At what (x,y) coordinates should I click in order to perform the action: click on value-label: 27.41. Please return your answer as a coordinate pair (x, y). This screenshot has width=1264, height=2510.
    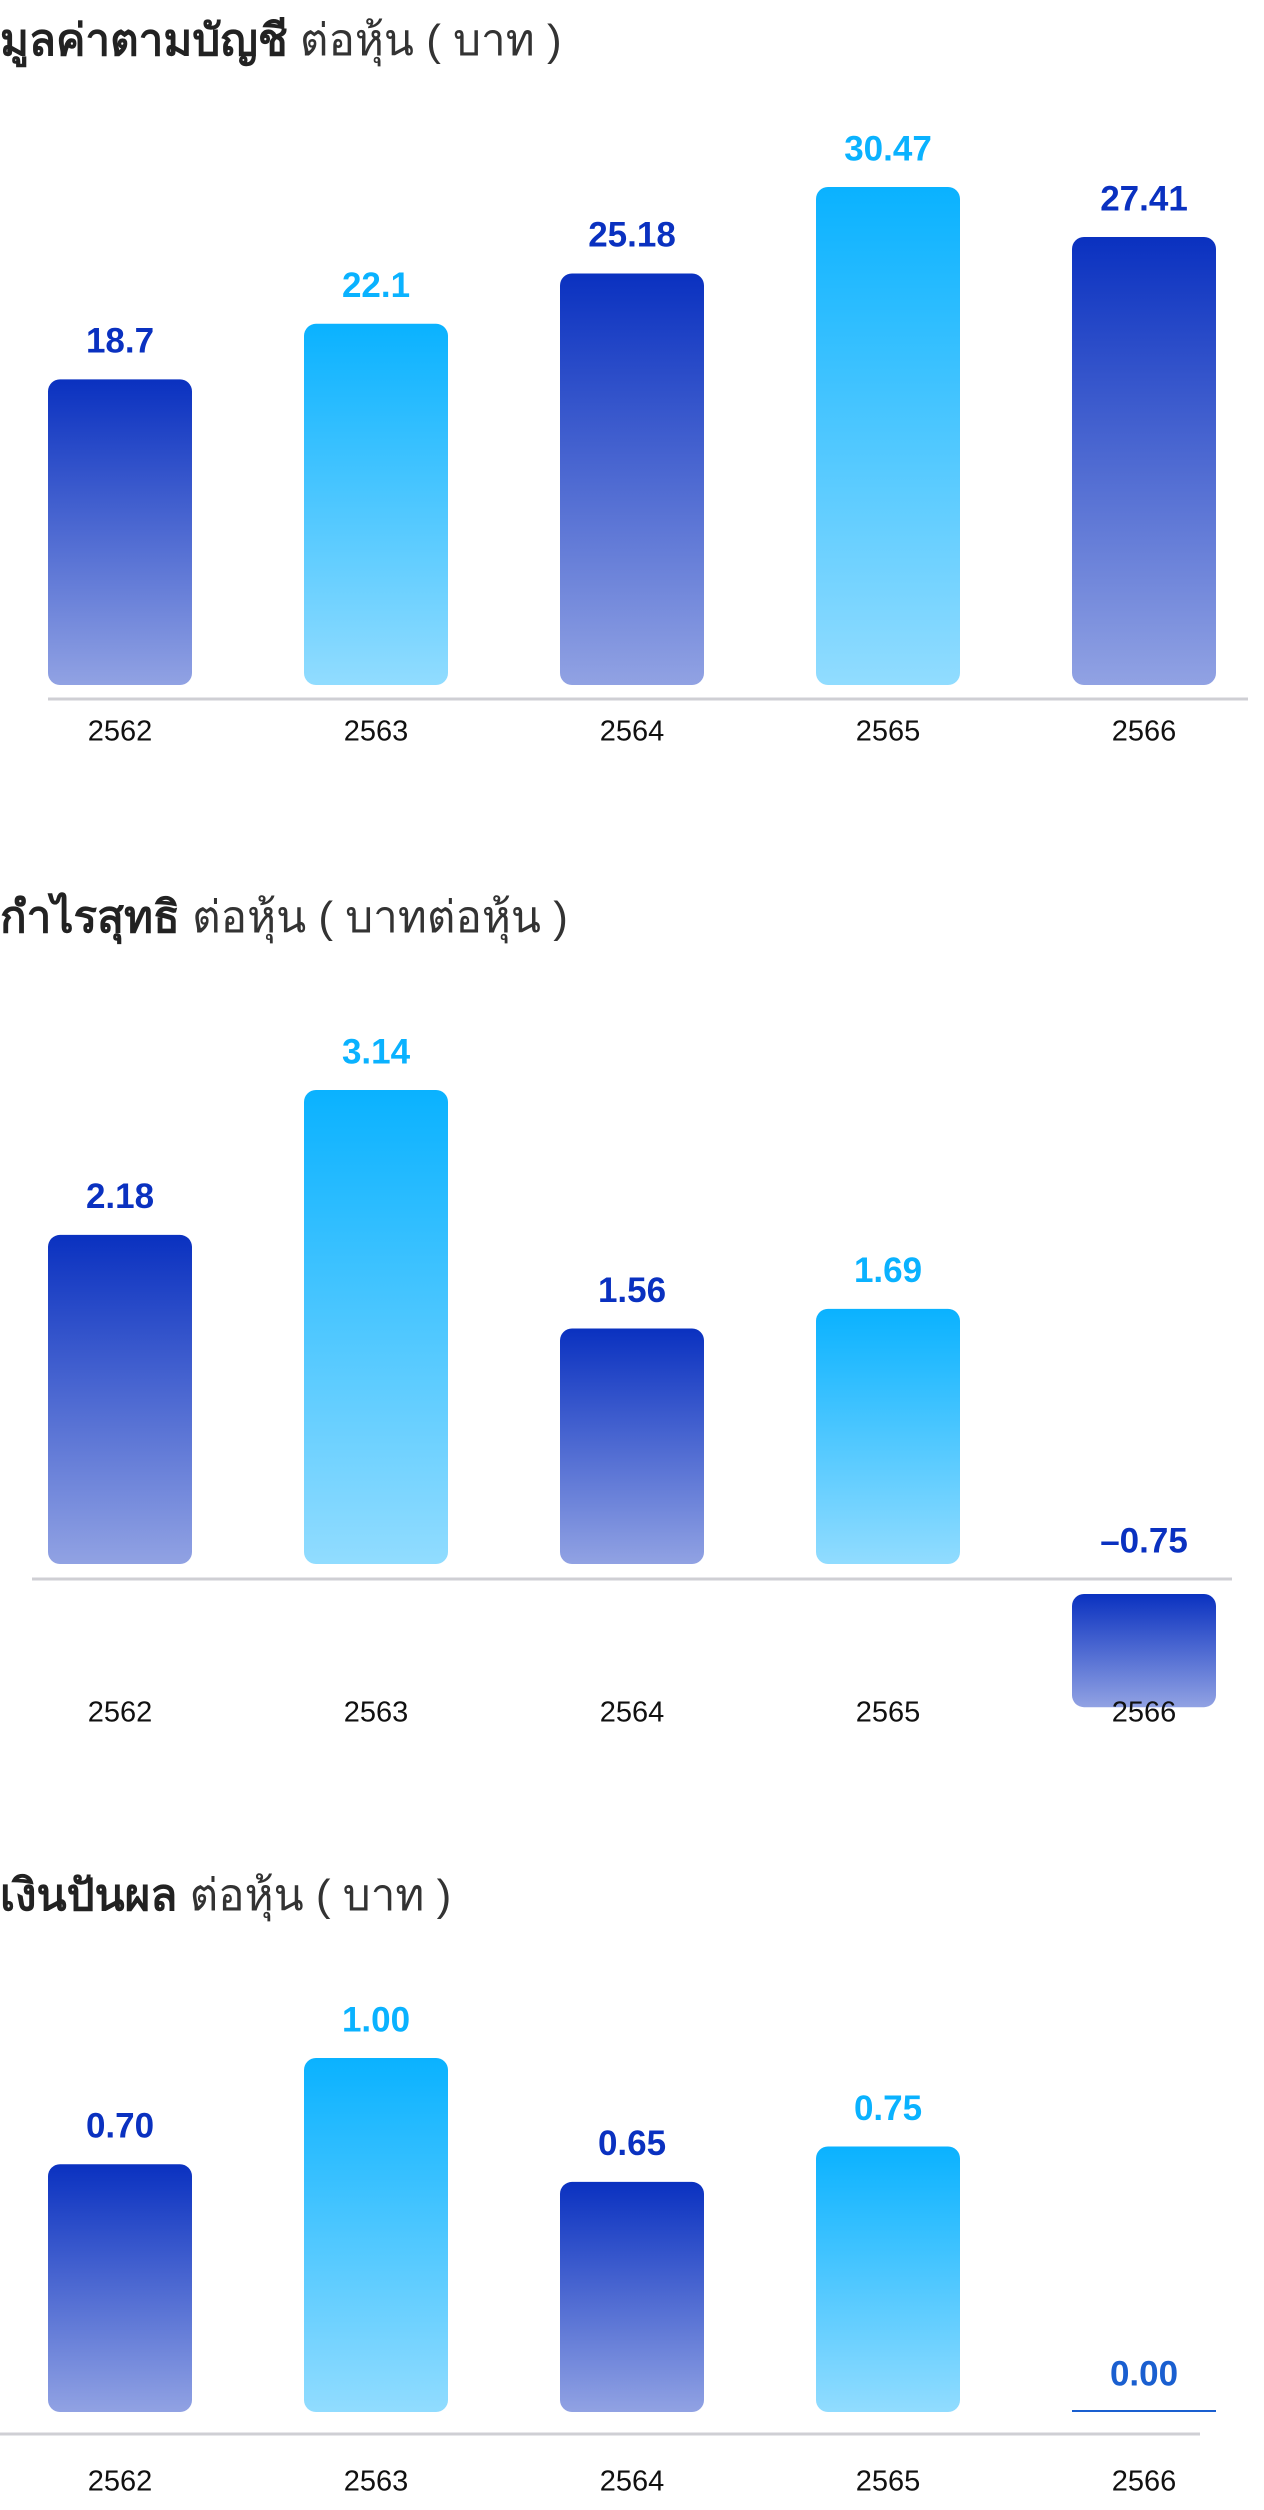
    Looking at the image, I should click on (1144, 198).